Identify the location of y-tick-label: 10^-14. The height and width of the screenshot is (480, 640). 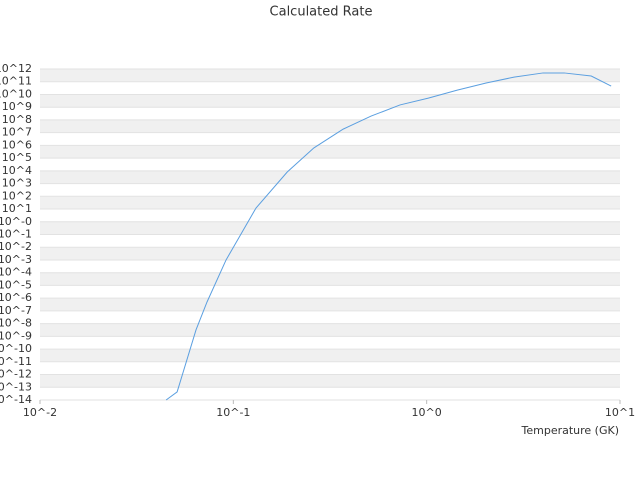
(16, 399).